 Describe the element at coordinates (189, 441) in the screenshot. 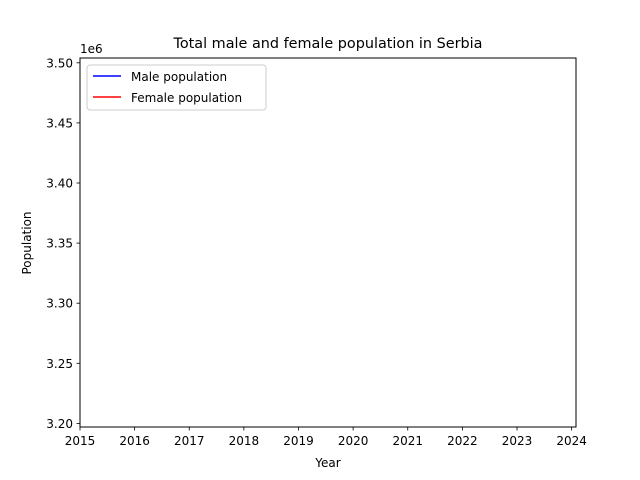

I see `x-tick-label: 2017` at that location.